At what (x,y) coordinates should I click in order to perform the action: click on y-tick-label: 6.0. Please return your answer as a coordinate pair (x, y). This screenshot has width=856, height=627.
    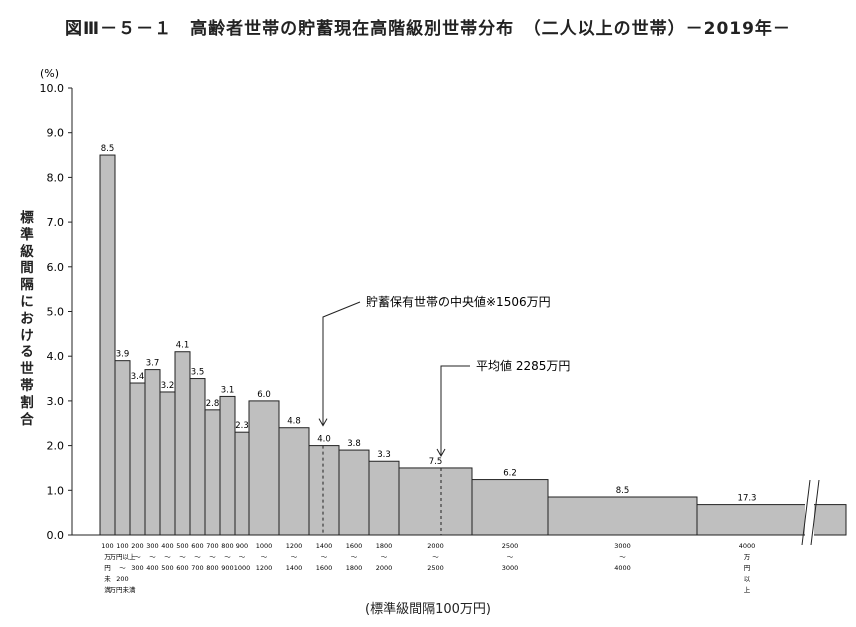
    Looking at the image, I should click on (56, 267).